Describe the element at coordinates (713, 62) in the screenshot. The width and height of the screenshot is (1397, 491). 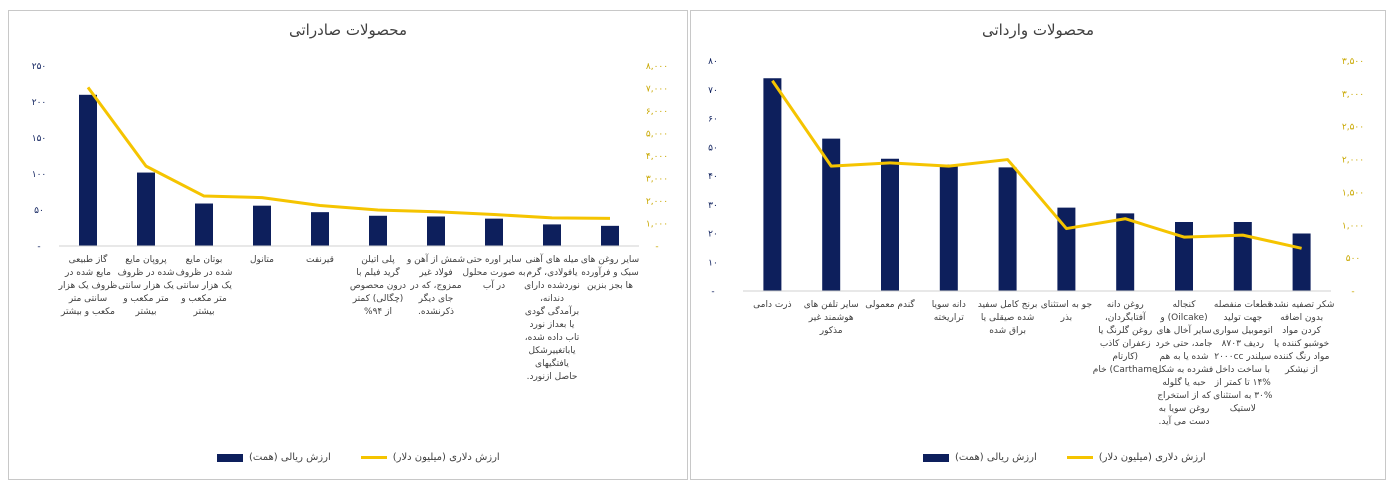
I see `left-axis-tick-label: ۸۰` at that location.